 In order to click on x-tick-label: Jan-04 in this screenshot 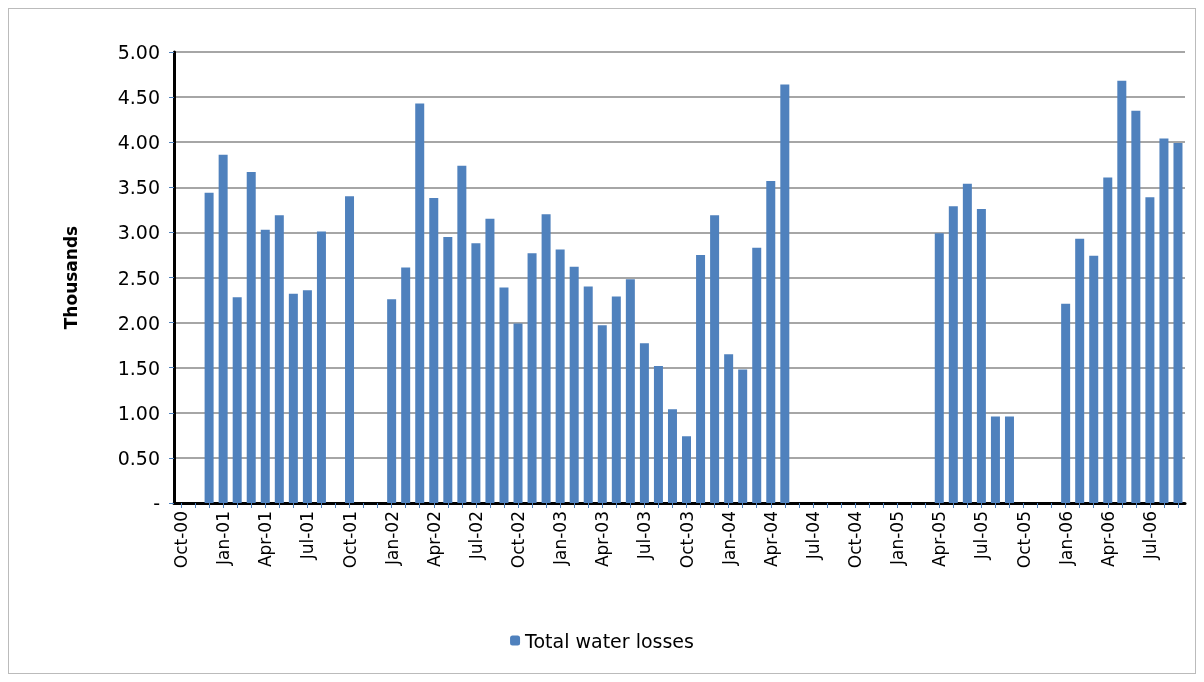, I will do `click(728, 538)`.